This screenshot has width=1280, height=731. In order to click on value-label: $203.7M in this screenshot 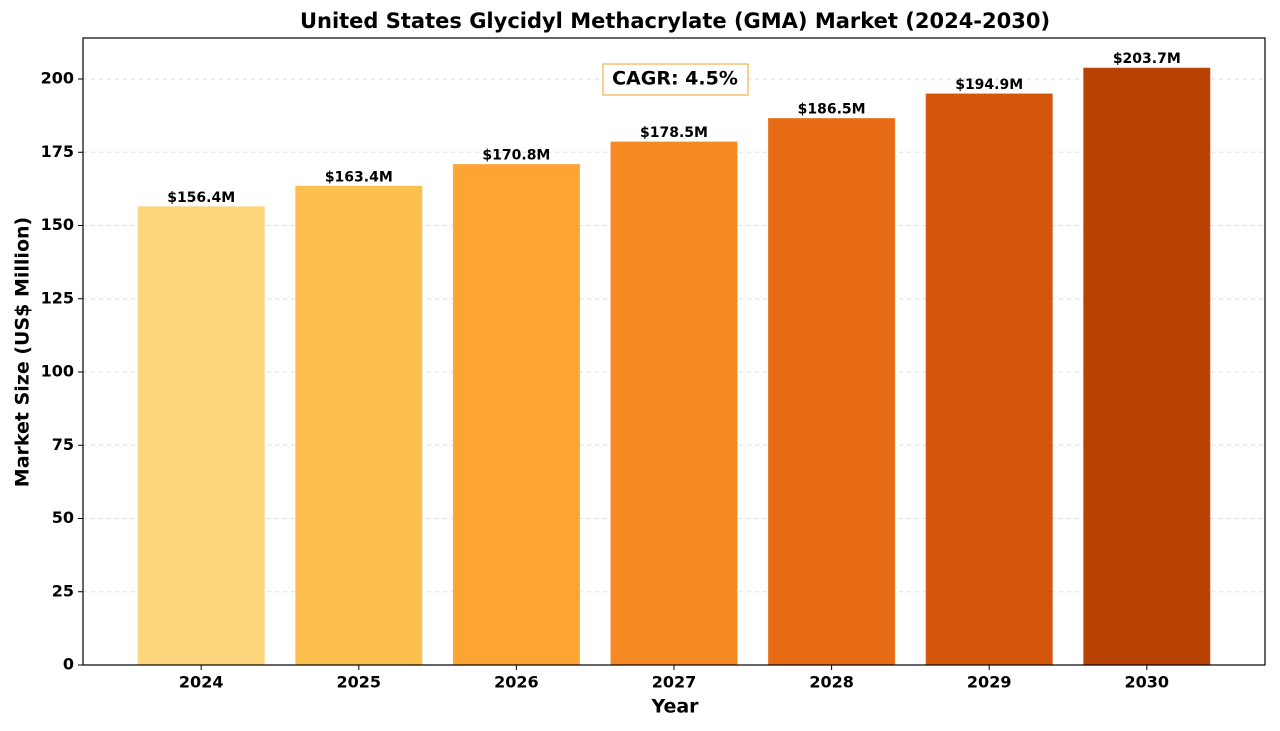, I will do `click(1147, 59)`.